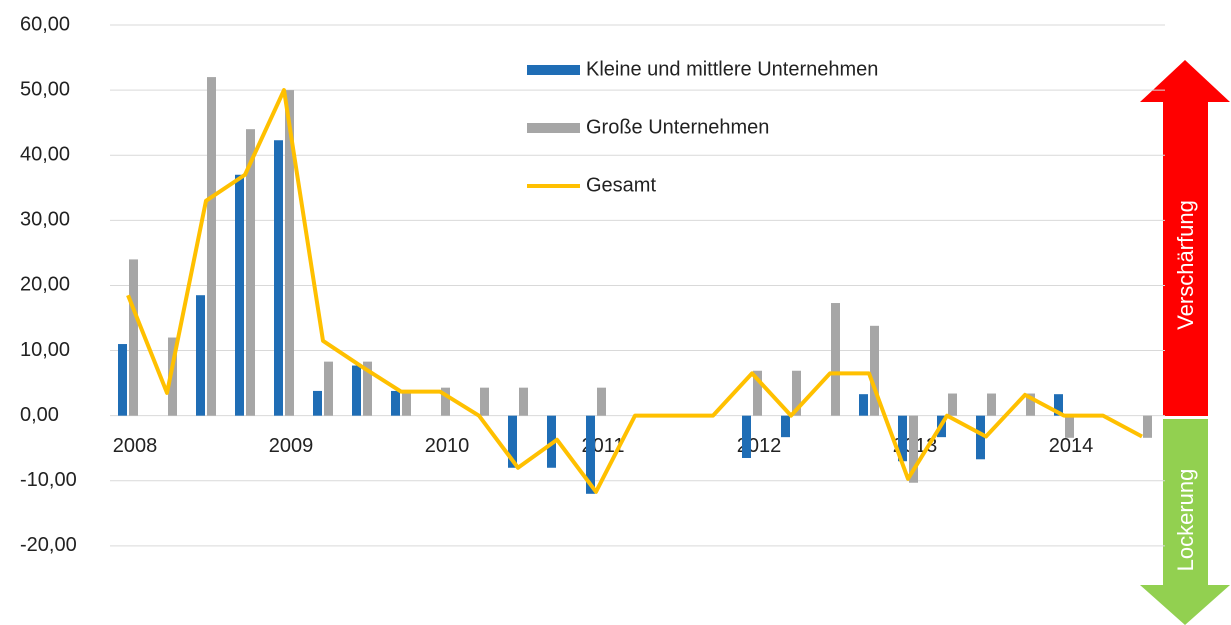 Image resolution: width=1231 pixels, height=625 pixels. I want to click on legend-label: Große Unternehmen, so click(677, 127).